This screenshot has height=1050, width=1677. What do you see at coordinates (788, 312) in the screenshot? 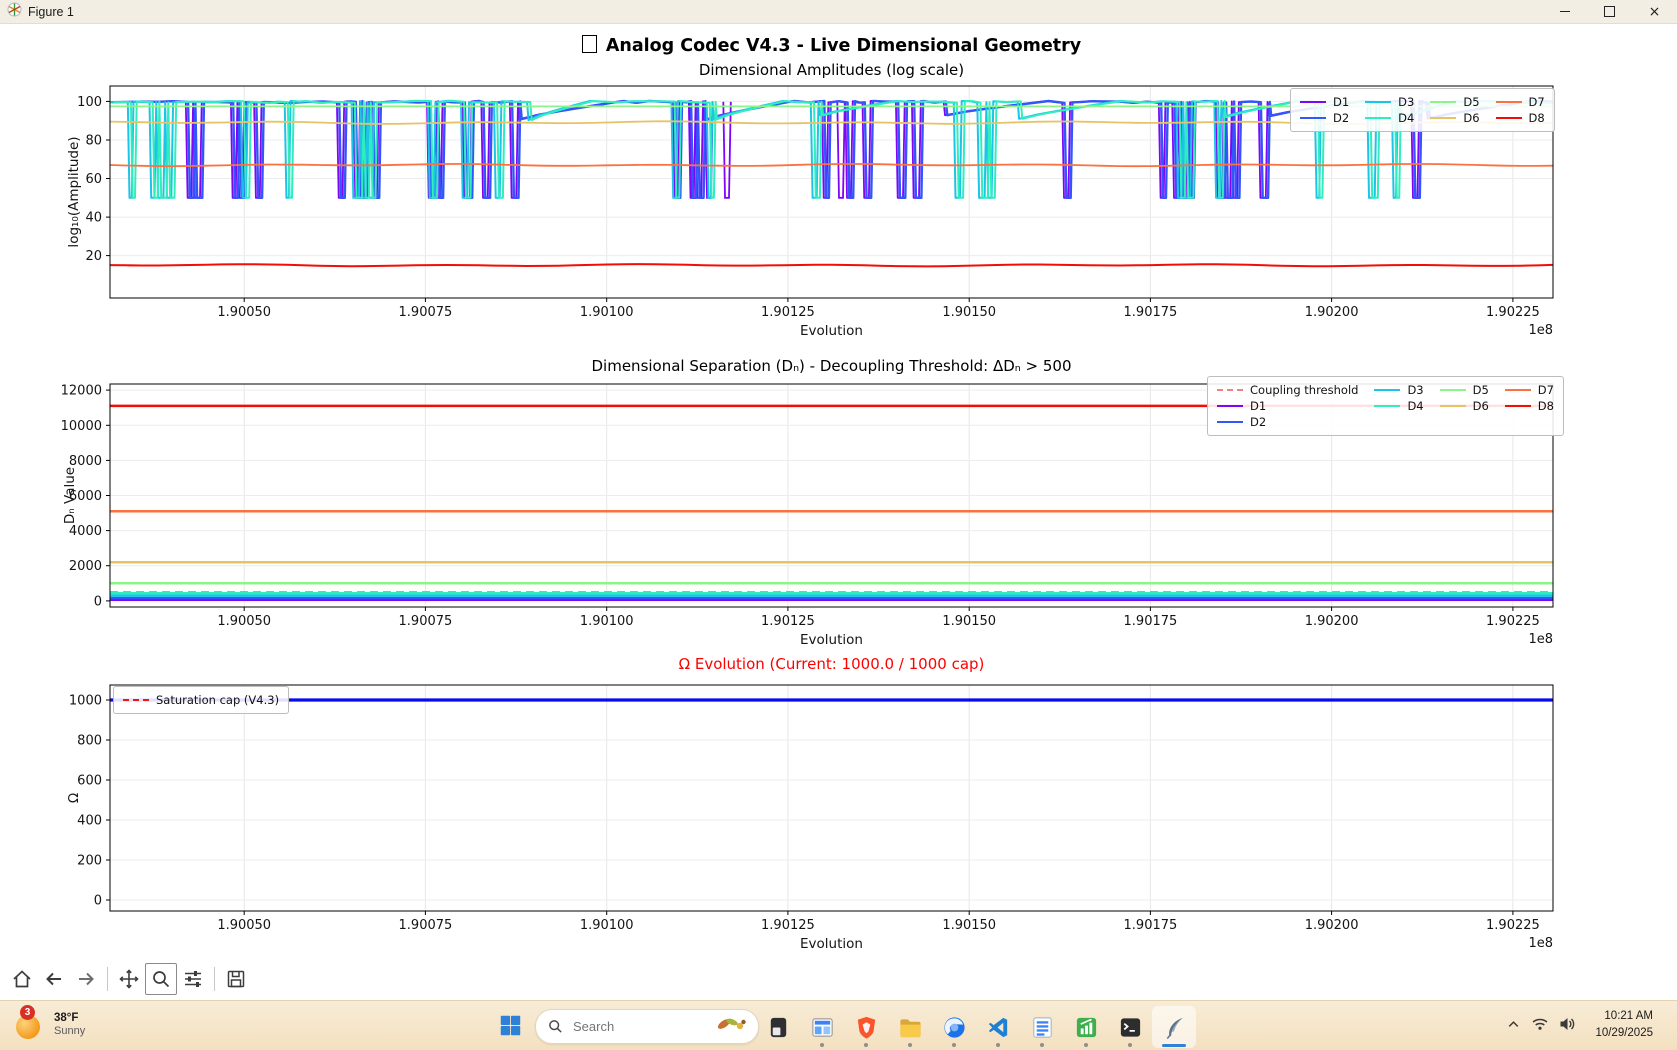
I see `x-tick-label: 1.90125` at bounding box center [788, 312].